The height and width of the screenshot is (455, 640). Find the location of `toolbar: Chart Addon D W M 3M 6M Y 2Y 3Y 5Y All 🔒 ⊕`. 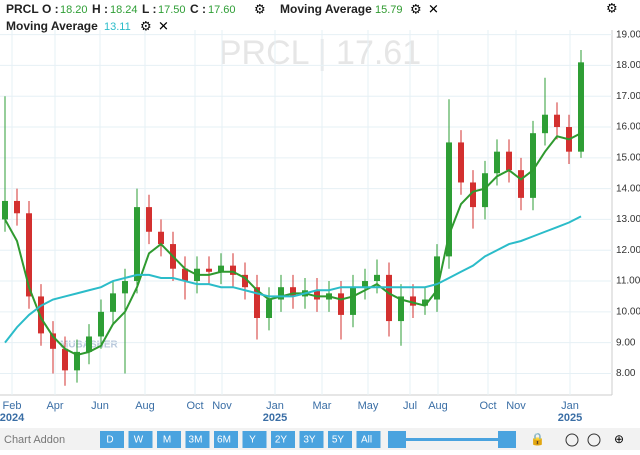

toolbar: Chart Addon D W M 3M 6M Y 2Y 3Y 5Y All 🔒 ⊕ is located at coordinates (320, 439).